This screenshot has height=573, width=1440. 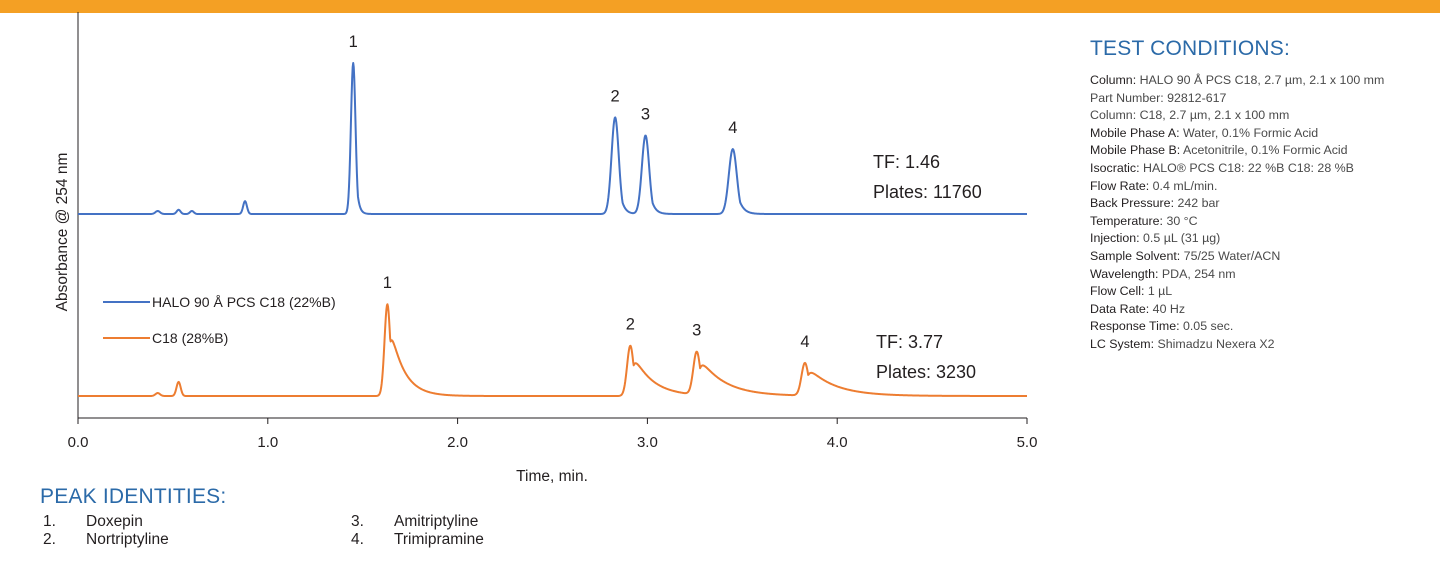 What do you see at coordinates (1182, 343) in the screenshot?
I see `condition-row: LC System: Shimadzu Nexera X2` at bounding box center [1182, 343].